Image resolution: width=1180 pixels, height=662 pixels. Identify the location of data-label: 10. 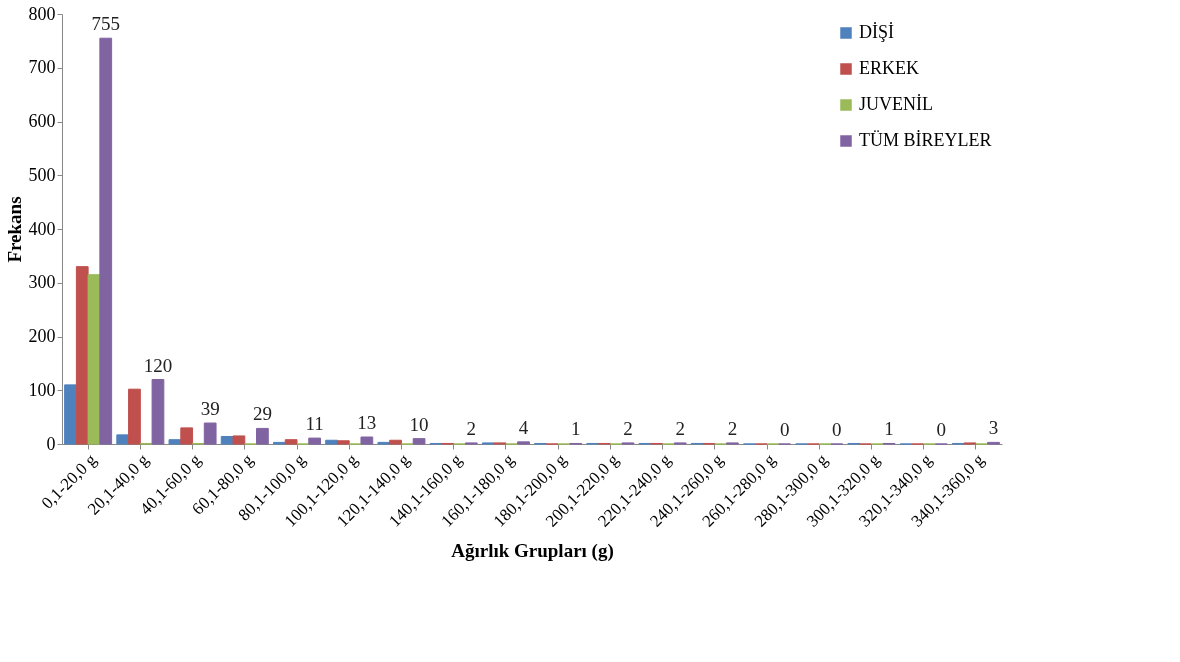
(419, 424).